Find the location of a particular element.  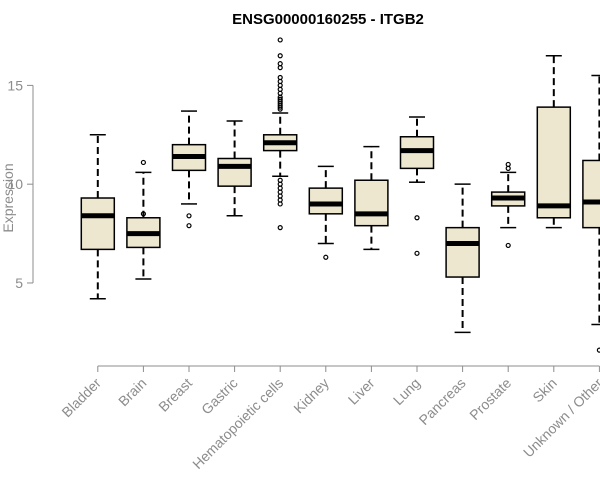

y-tick-label: 10 is located at coordinates (15, 184).